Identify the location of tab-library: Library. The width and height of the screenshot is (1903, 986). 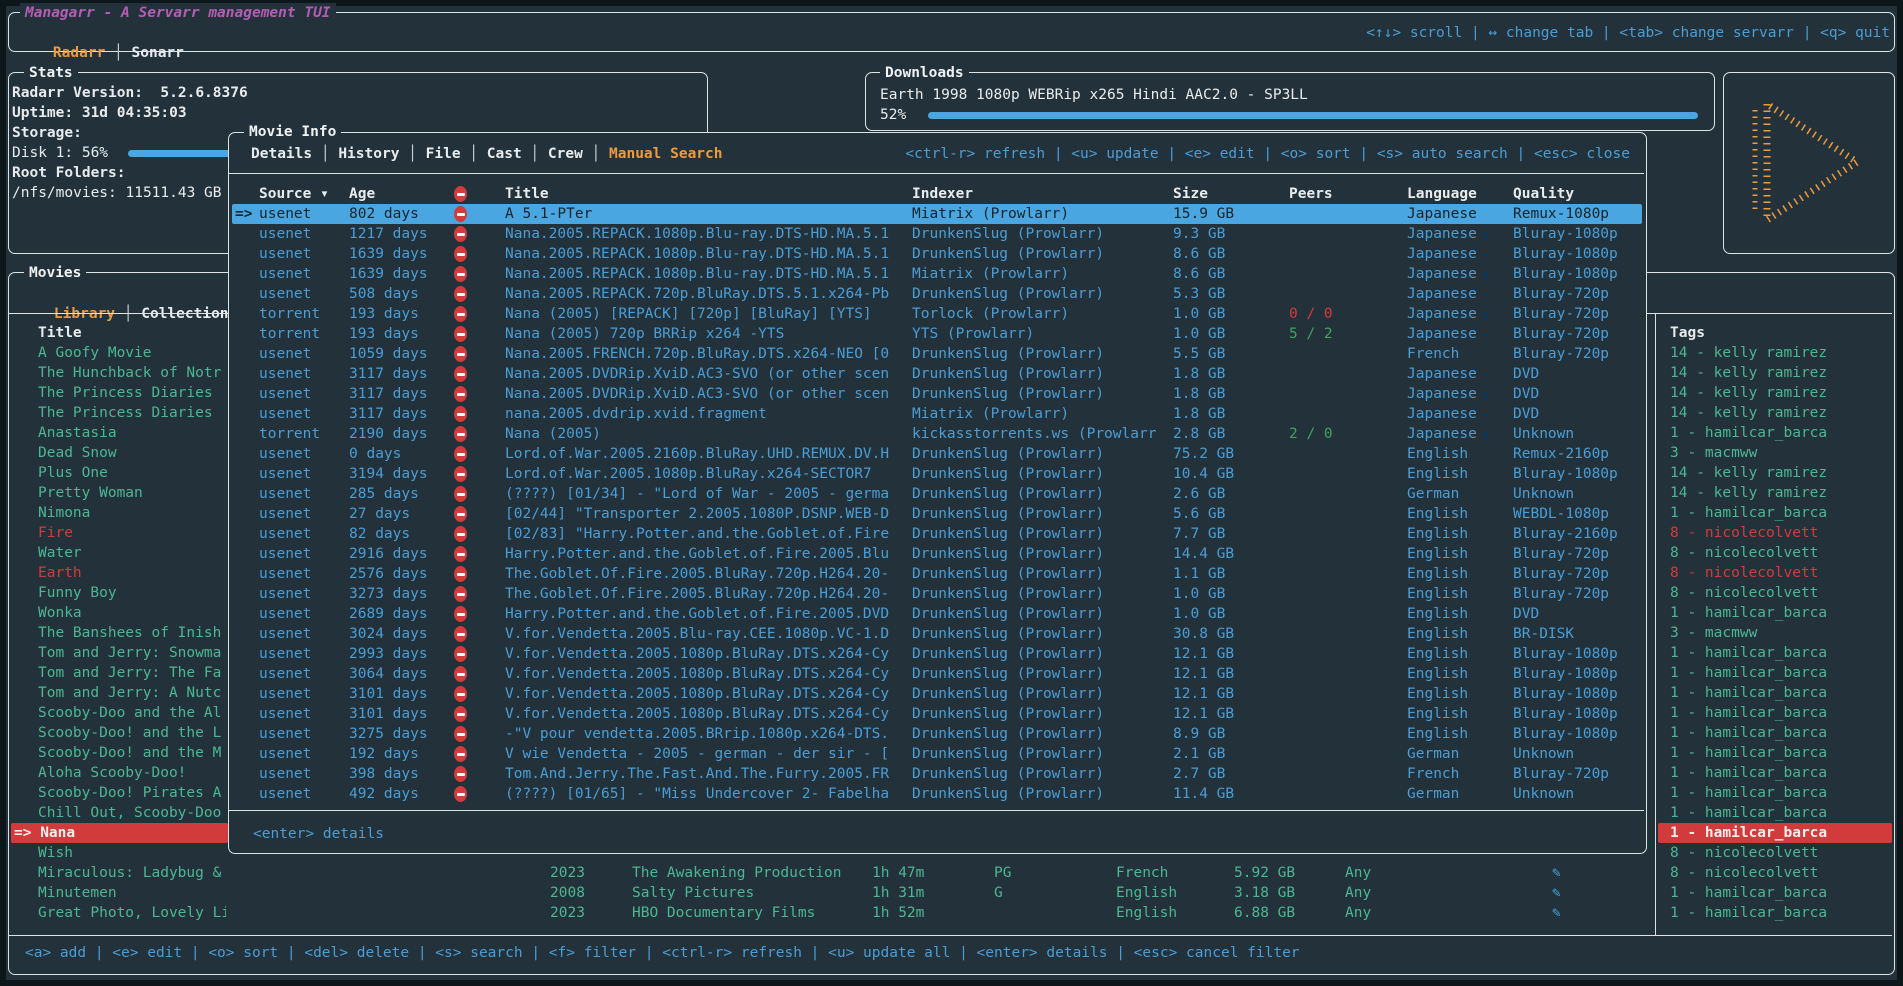
(84, 314).